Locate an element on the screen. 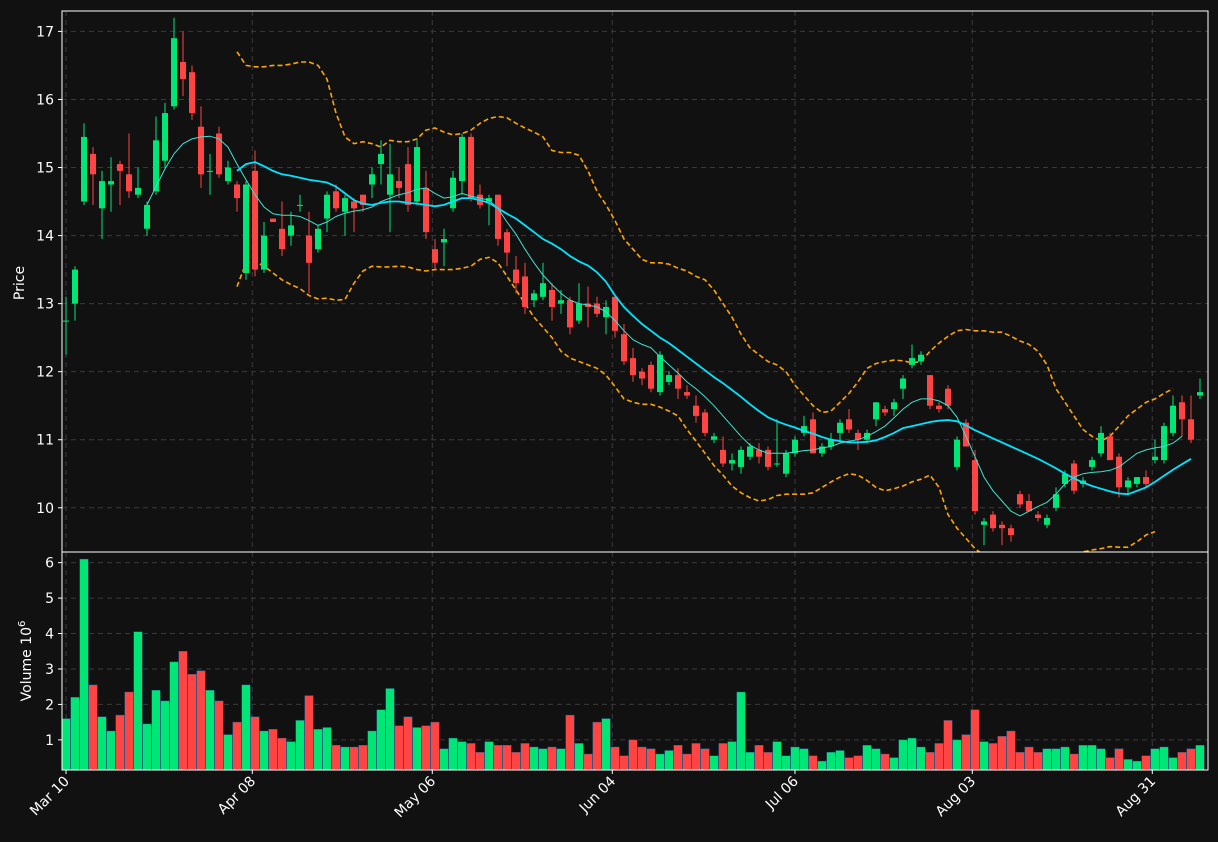 Image resolution: width=1218 pixels, height=842 pixels. price-tick-label: 15 is located at coordinates (45, 169).